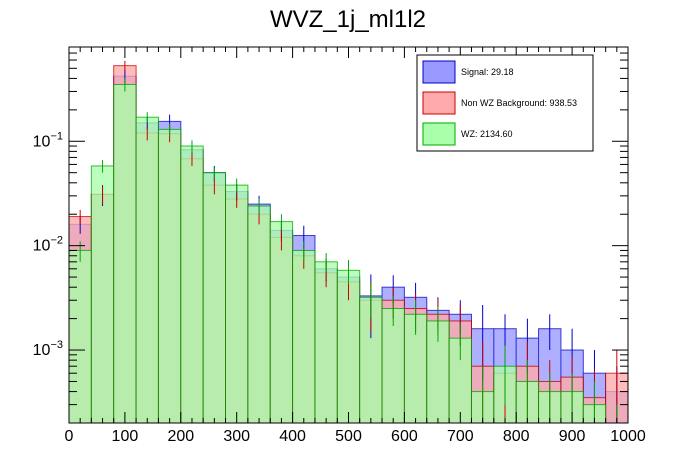 This screenshot has width=696, height=472. I want to click on x-tick-label: 600, so click(404, 436).